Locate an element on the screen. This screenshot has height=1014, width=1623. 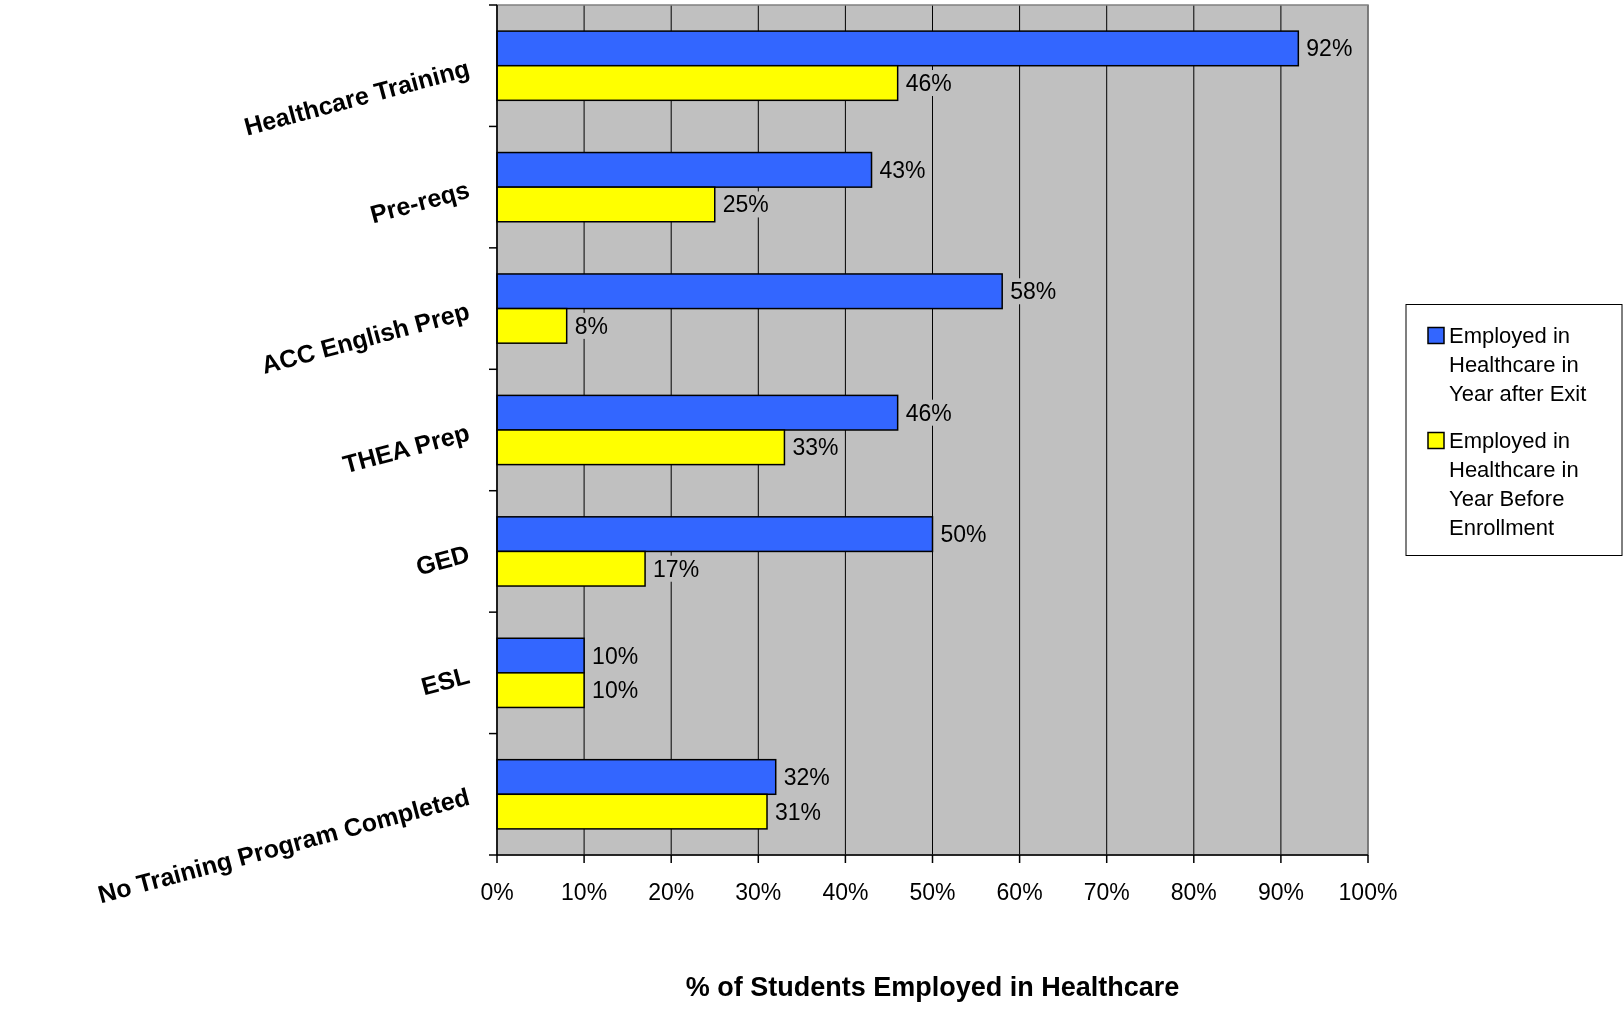
y-tick-label: THEA Prep is located at coordinates (406, 448).